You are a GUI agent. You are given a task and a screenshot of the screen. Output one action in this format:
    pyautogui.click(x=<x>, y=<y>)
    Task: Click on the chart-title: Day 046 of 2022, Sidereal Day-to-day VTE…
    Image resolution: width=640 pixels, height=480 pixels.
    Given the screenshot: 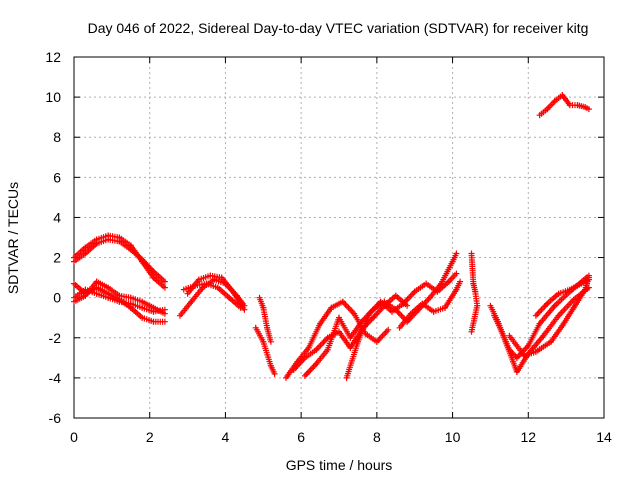 What is the action you would take?
    pyautogui.click(x=338, y=28)
    